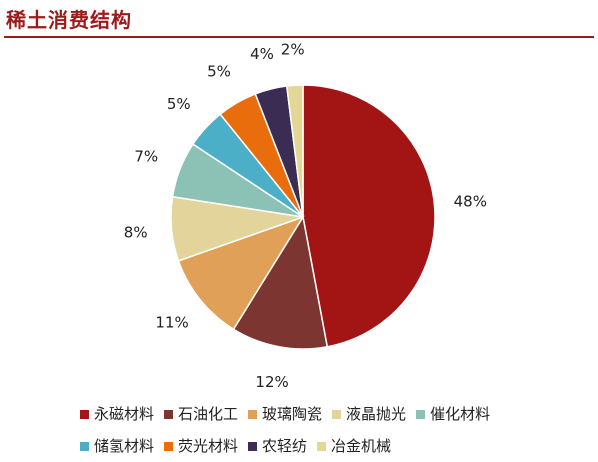  I want to click on legend-item-9: 冶金机械, so click(354, 446).